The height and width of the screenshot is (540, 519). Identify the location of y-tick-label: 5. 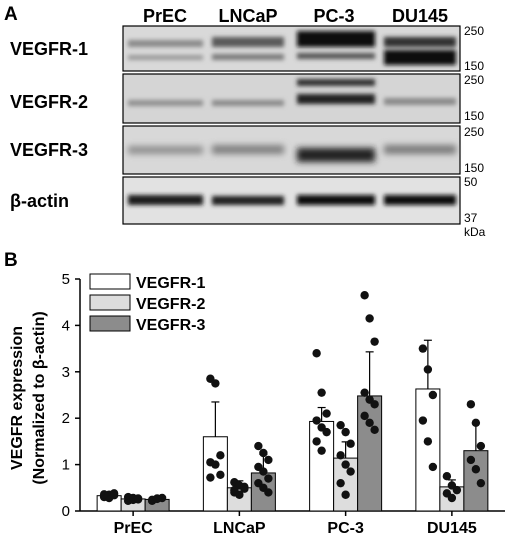
(66, 279).